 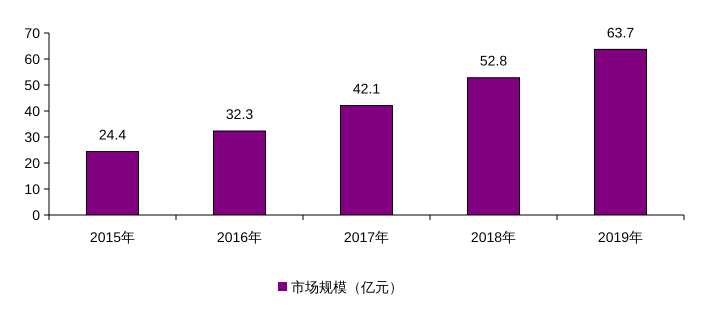 What do you see at coordinates (620, 32) in the screenshot?
I see `data-label: 63.7` at bounding box center [620, 32].